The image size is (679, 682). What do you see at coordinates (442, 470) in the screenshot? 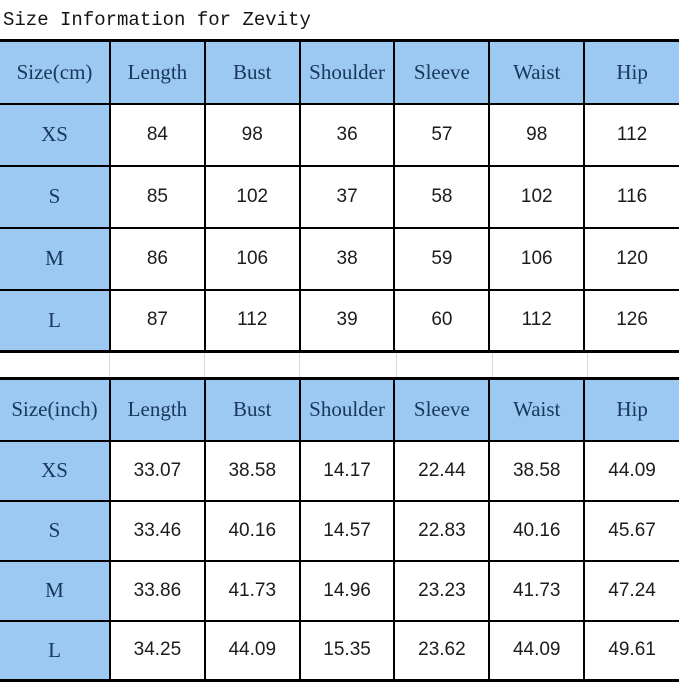
I see `measurement-cell: 22.44` at bounding box center [442, 470].